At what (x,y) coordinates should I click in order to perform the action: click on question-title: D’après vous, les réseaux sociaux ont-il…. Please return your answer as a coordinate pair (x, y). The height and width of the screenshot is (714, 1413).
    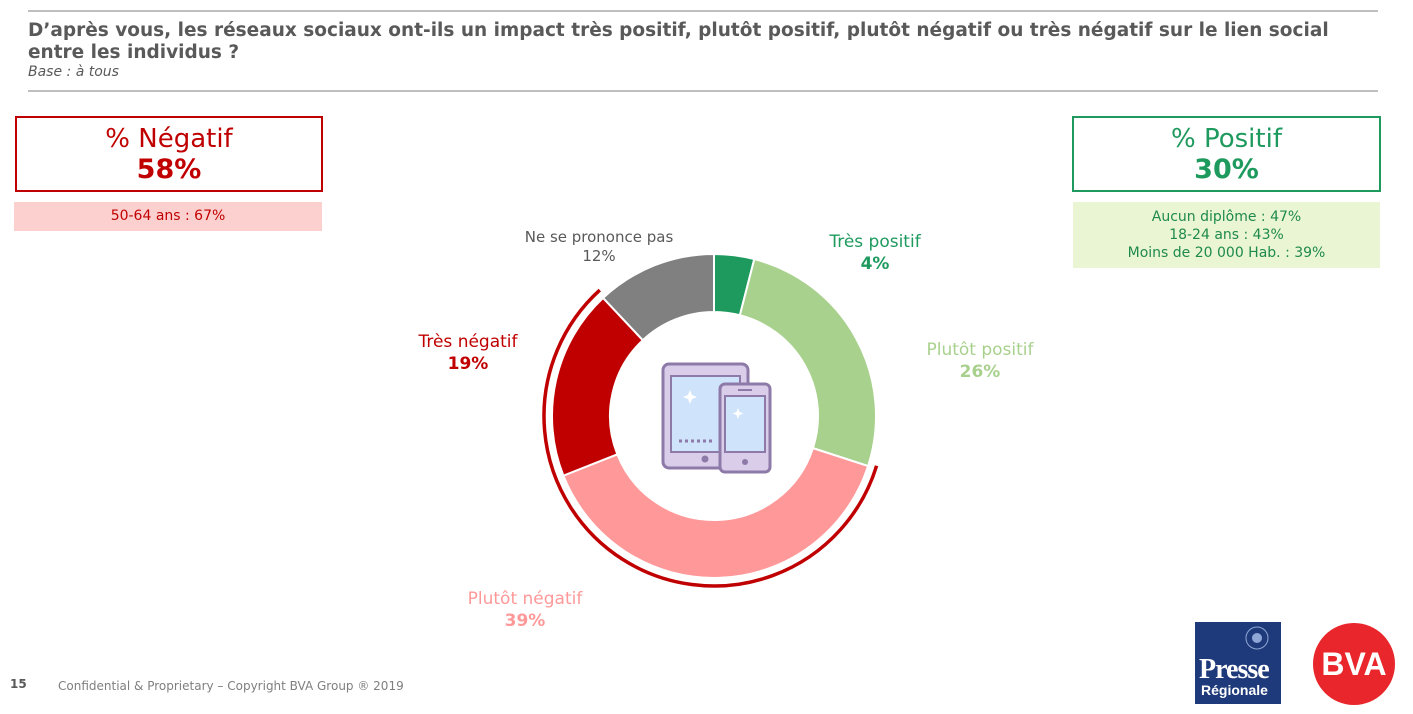
    Looking at the image, I should click on (678, 41).